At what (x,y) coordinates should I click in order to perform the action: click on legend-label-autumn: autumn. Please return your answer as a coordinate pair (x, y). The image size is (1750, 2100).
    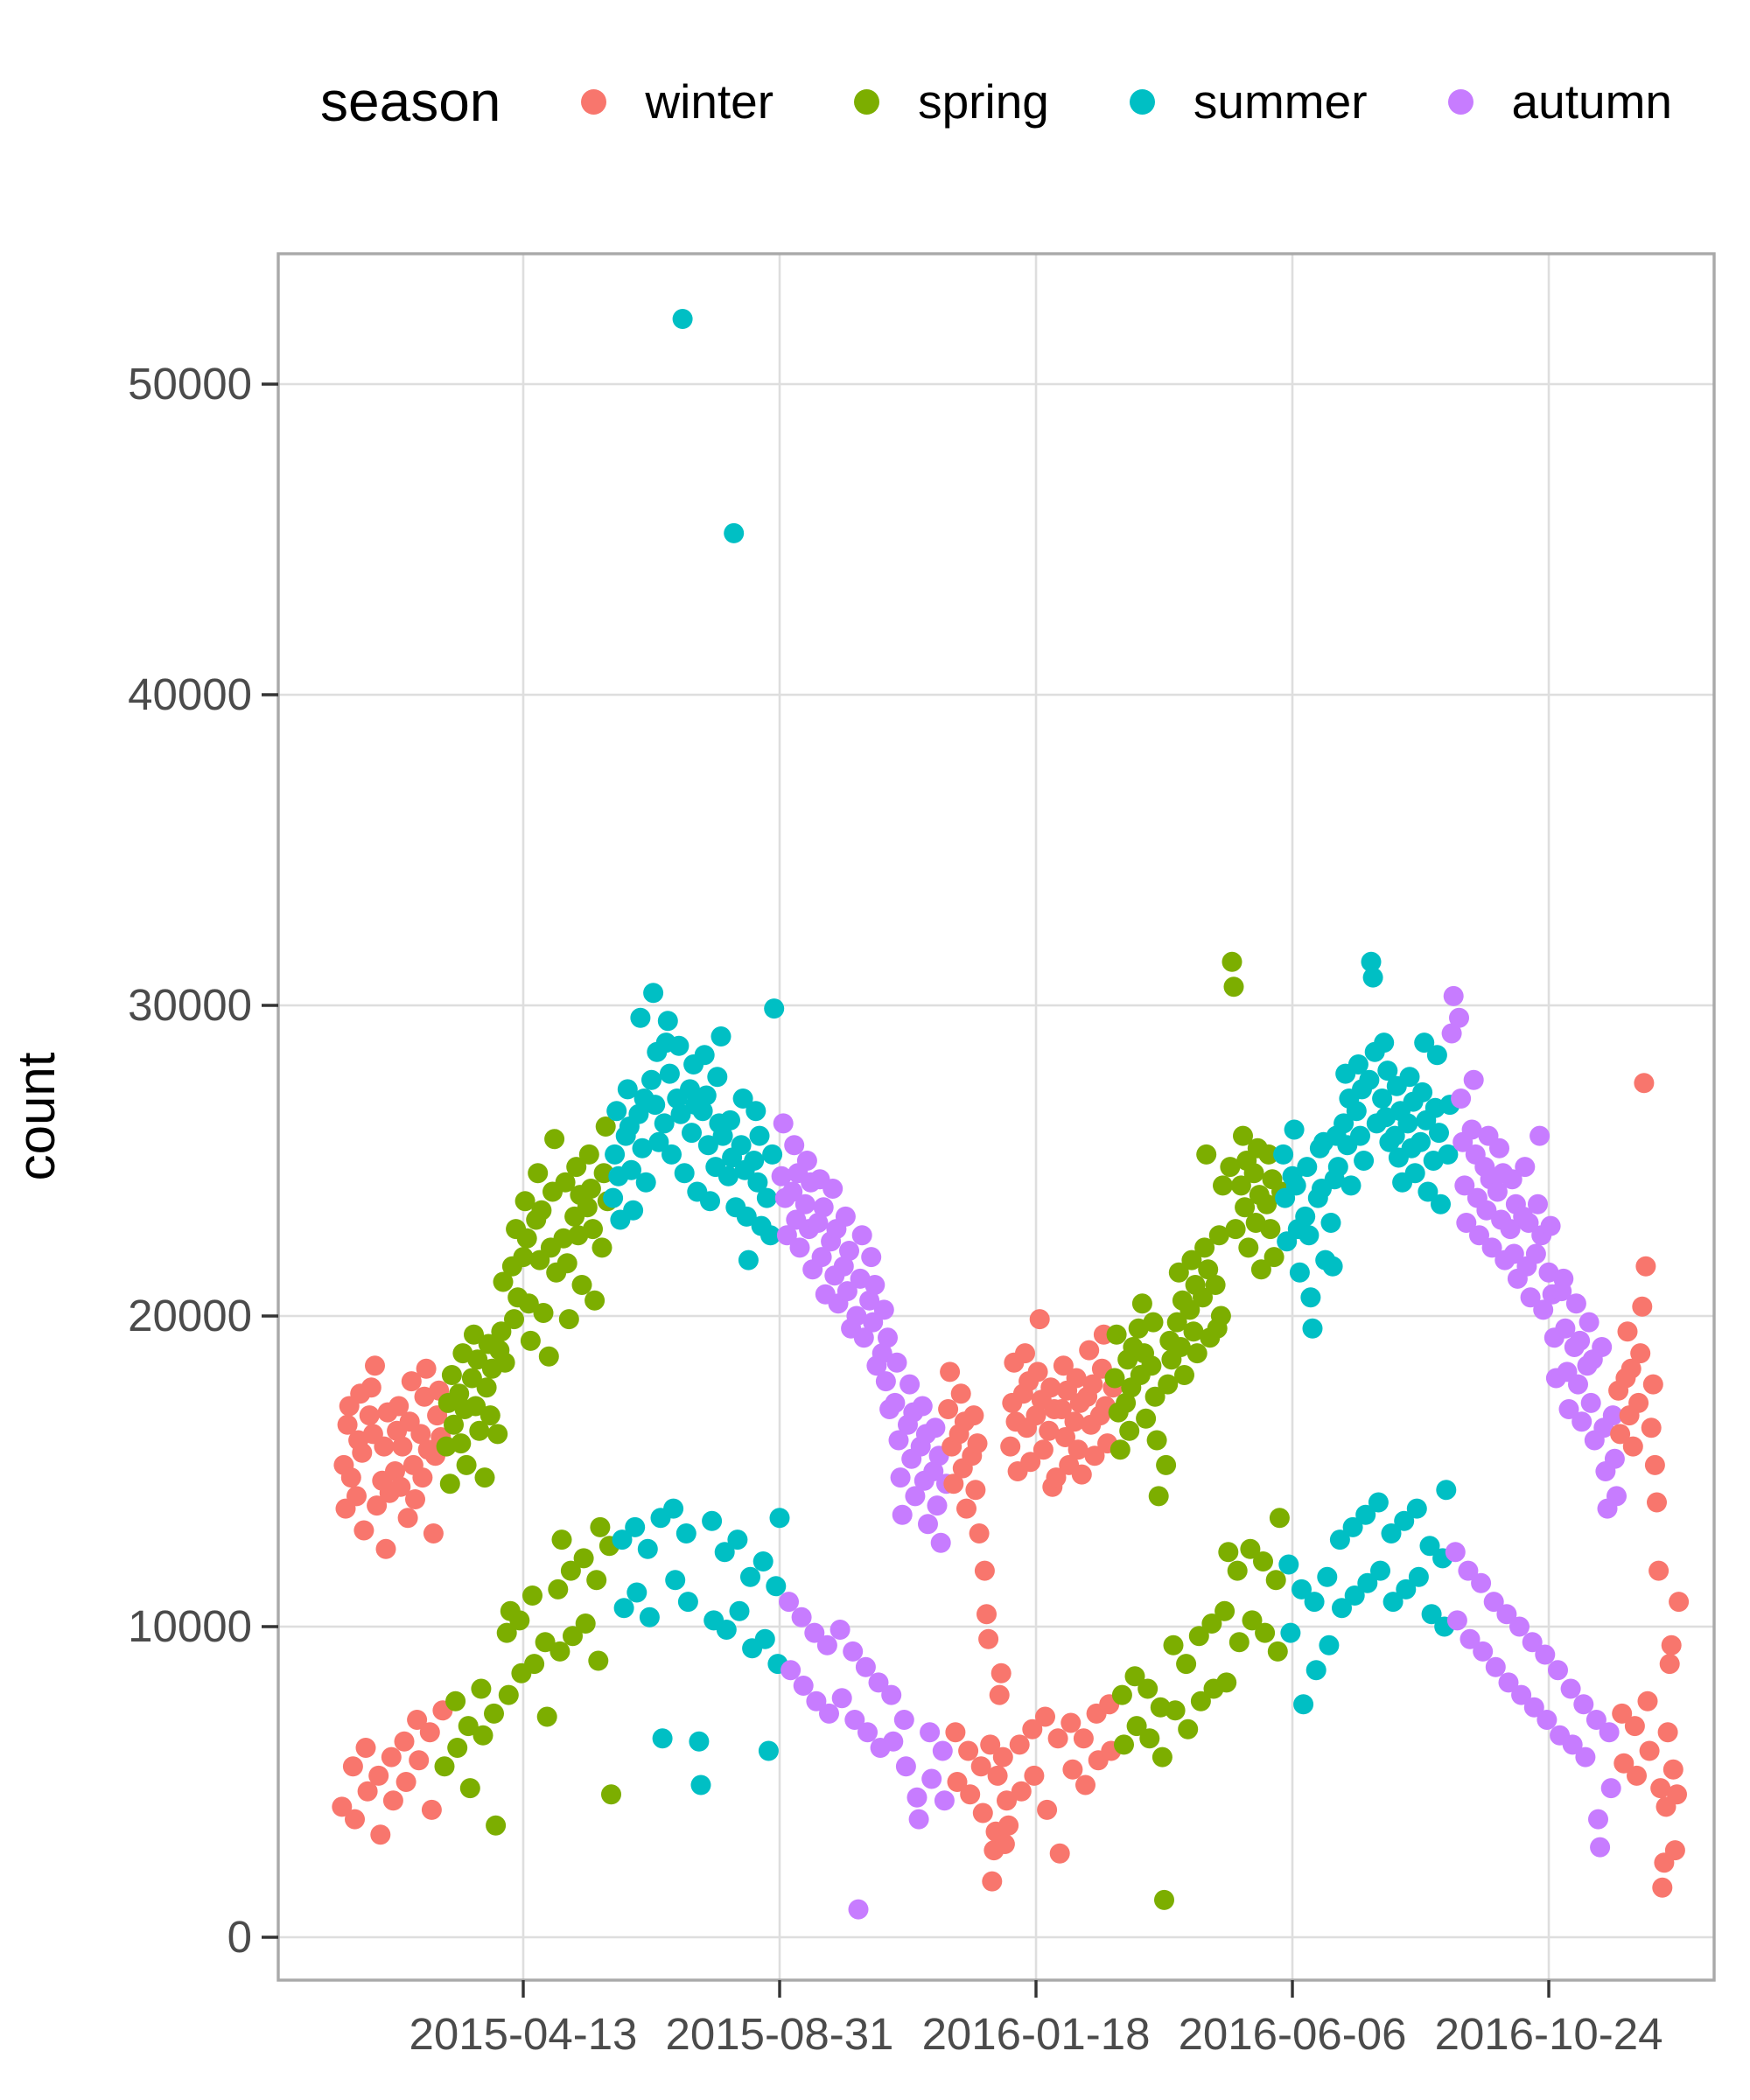
    Looking at the image, I should click on (1591, 101).